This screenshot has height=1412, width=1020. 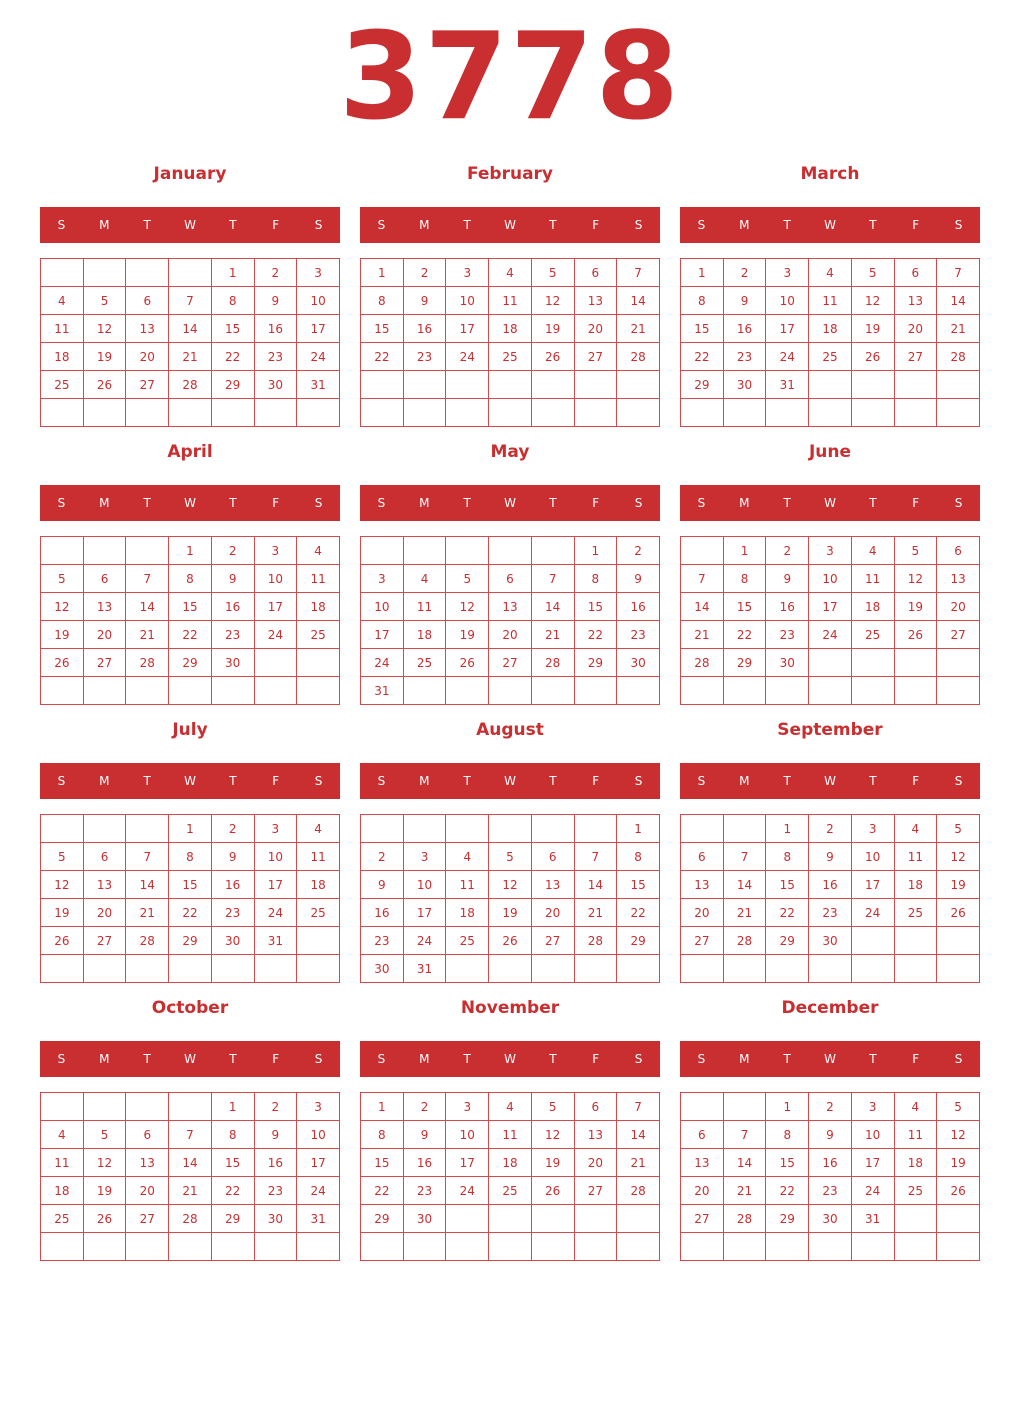 What do you see at coordinates (830, 578) in the screenshot?
I see `week-row: 7 8 9 10 11 12 13` at bounding box center [830, 578].